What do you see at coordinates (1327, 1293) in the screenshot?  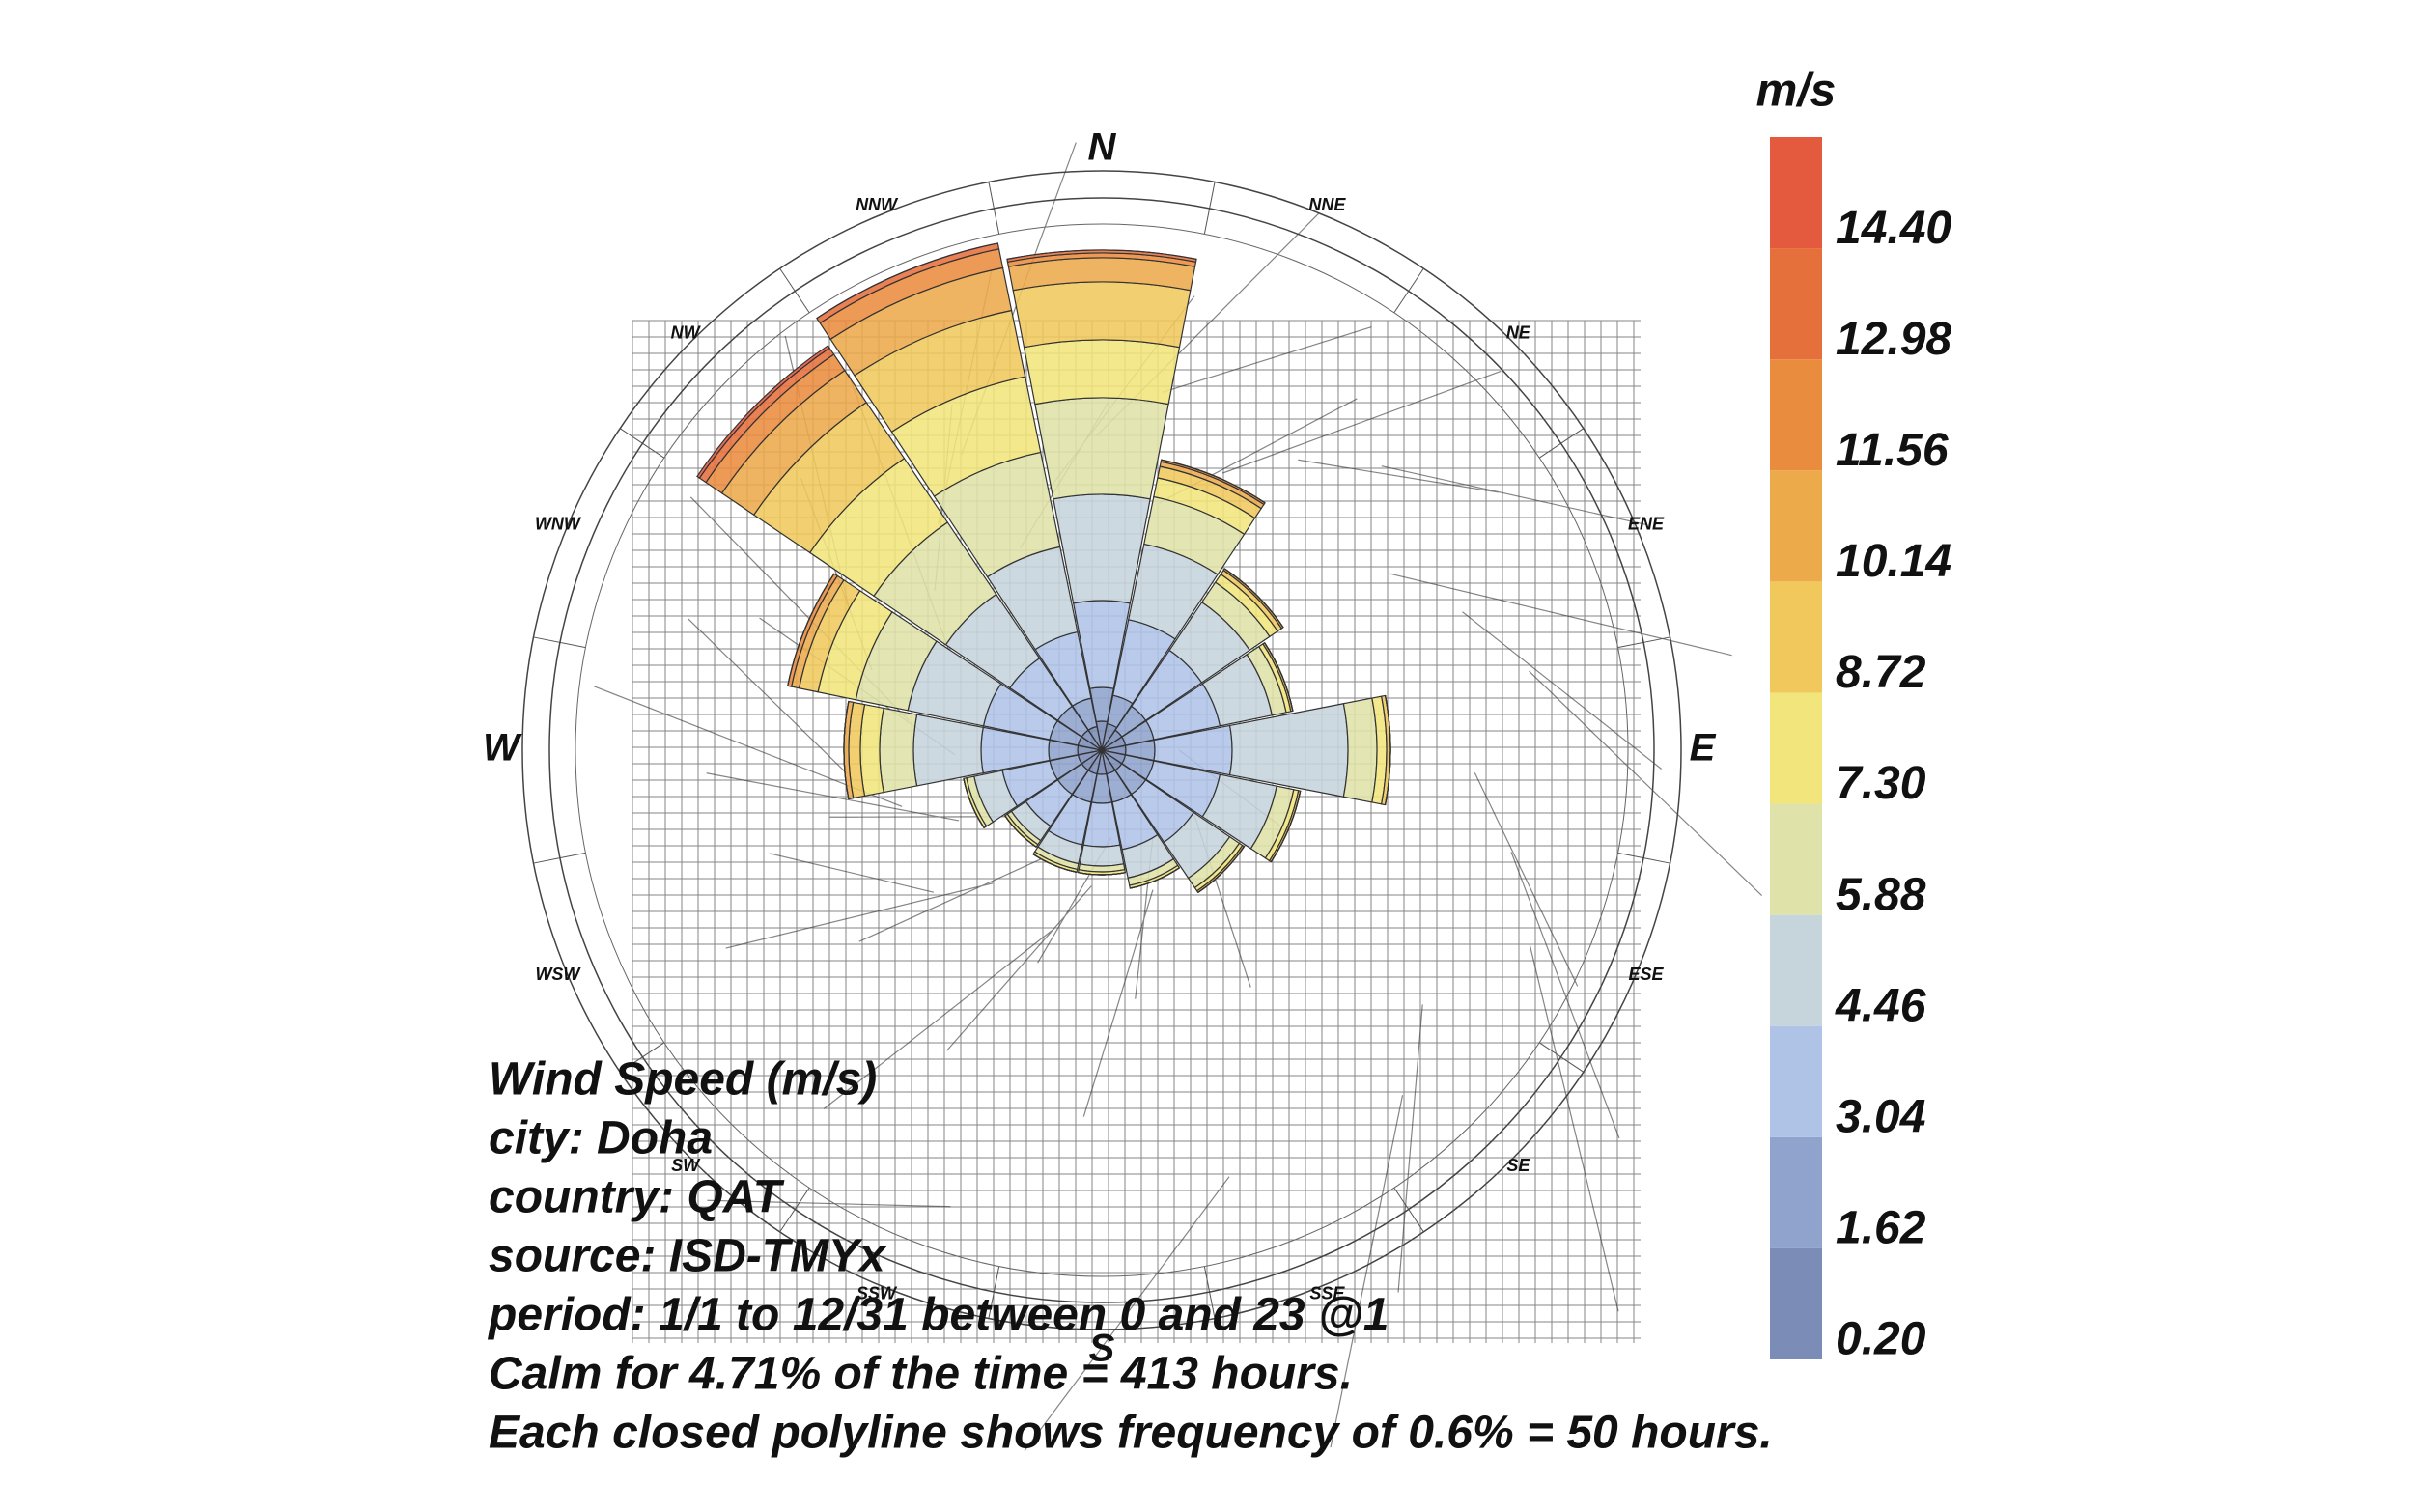 I see `direction-label: SSE` at bounding box center [1327, 1293].